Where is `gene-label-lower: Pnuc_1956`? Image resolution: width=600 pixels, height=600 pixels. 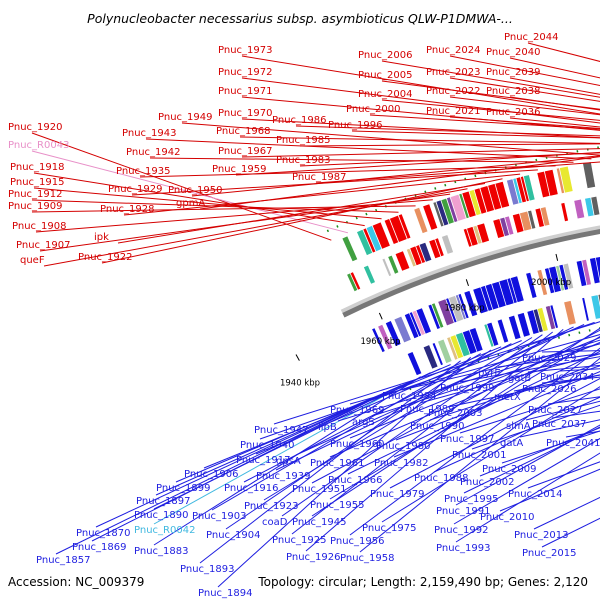
gene-label-lower: Pnuc_1956 is located at coordinates (357, 541).